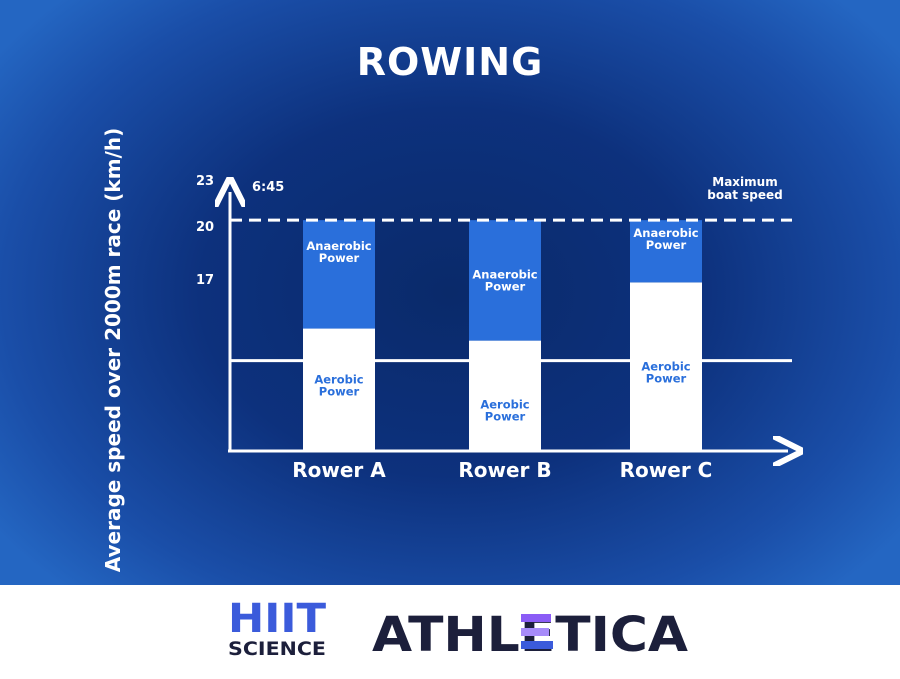 The height and width of the screenshot is (679, 900). I want to click on bar-aerobic-rower-b, so click(505, 395).